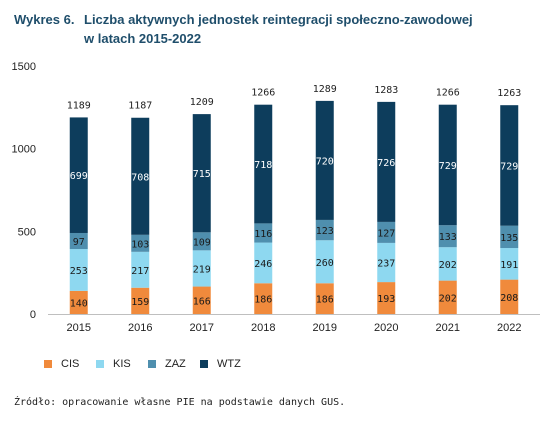 This screenshot has height=429, width=548. Describe the element at coordinates (143, 38) in the screenshot. I see `chart-title-line2: w latach 2015-2022` at that location.